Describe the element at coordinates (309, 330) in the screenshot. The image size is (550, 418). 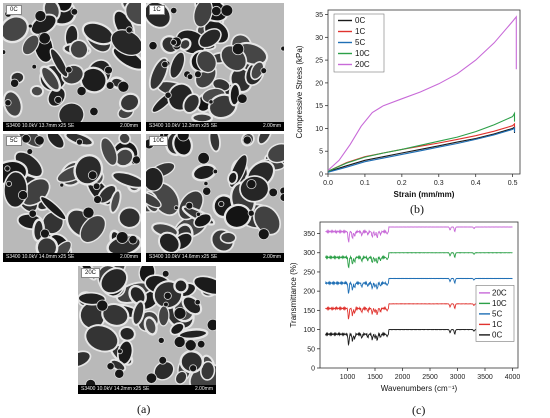
I see `y-tick-label: 100` at that location.